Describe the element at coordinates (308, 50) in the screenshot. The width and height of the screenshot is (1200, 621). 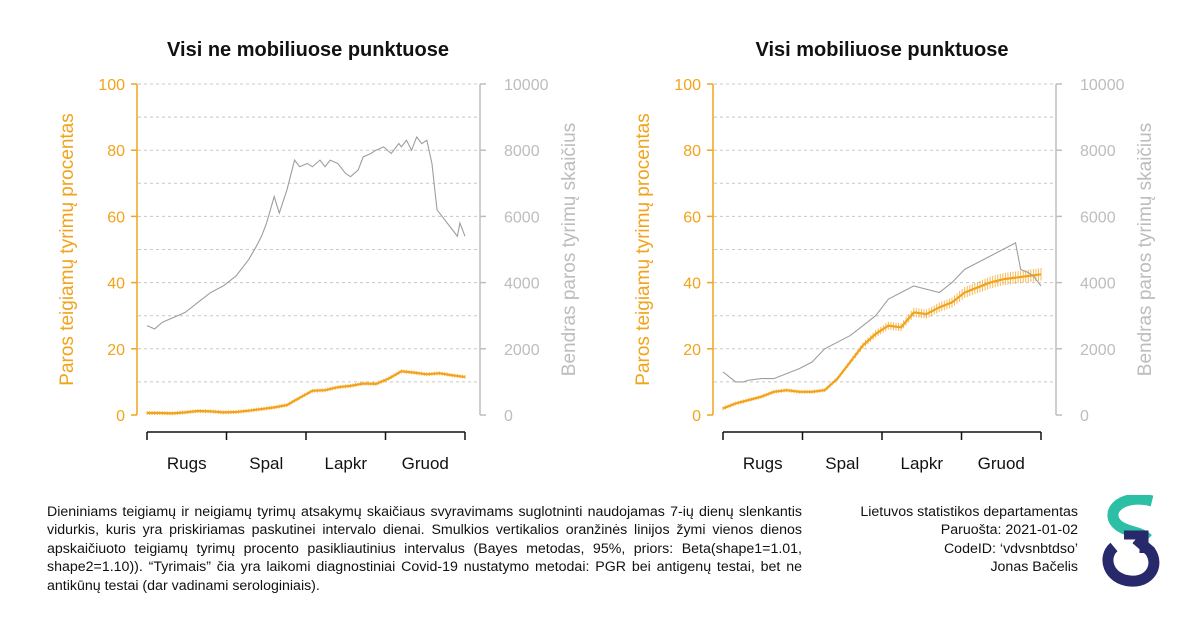
I see `chart-title: Visi ne mobiliuose punktuose` at that location.